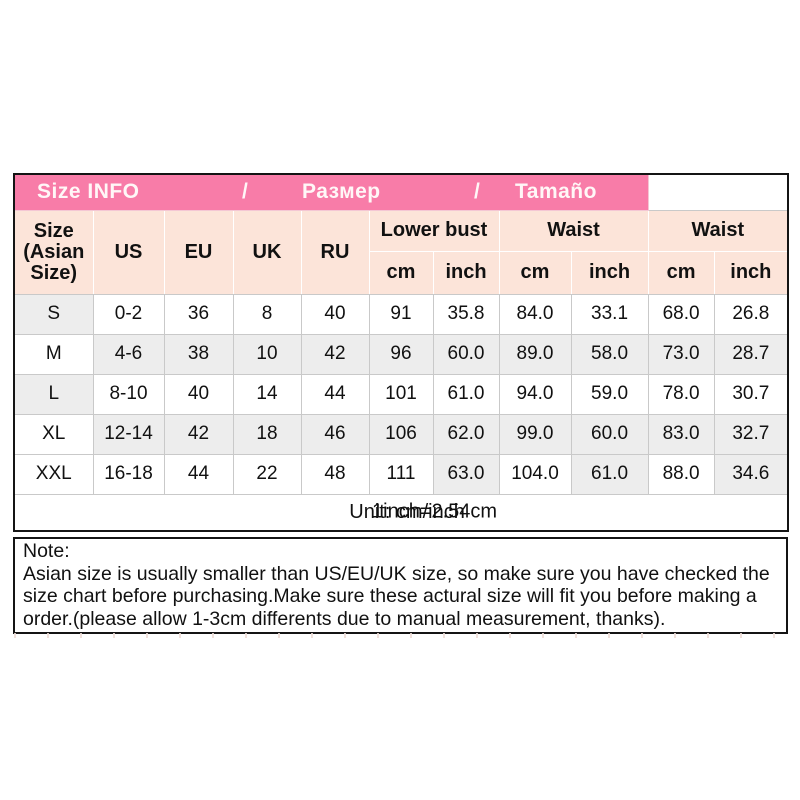 The height and width of the screenshot is (800, 800). I want to click on title-empty-cell, so click(718, 192).